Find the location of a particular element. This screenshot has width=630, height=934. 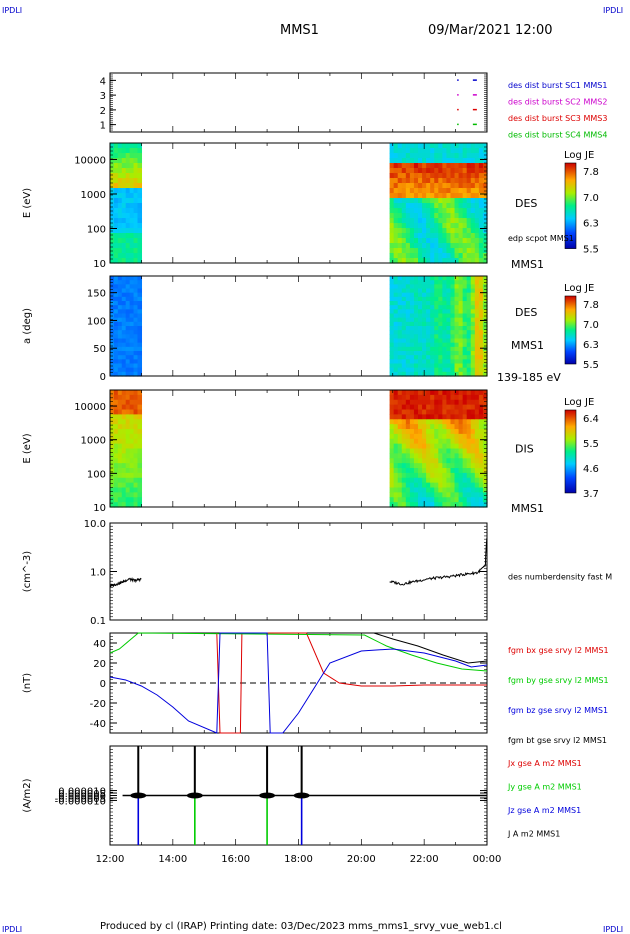

datetime-title: 09/Mar/2021 12:00 is located at coordinates (490, 30).